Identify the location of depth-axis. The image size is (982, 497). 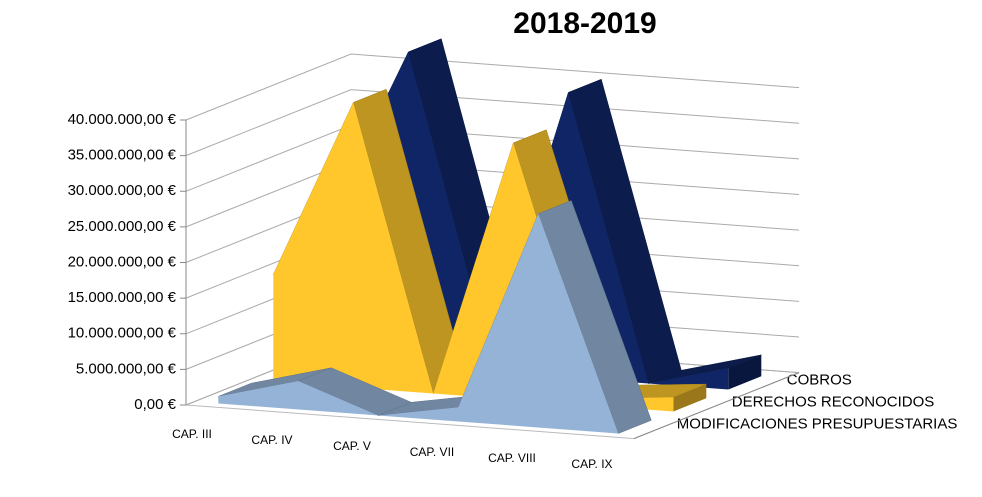
(716, 406).